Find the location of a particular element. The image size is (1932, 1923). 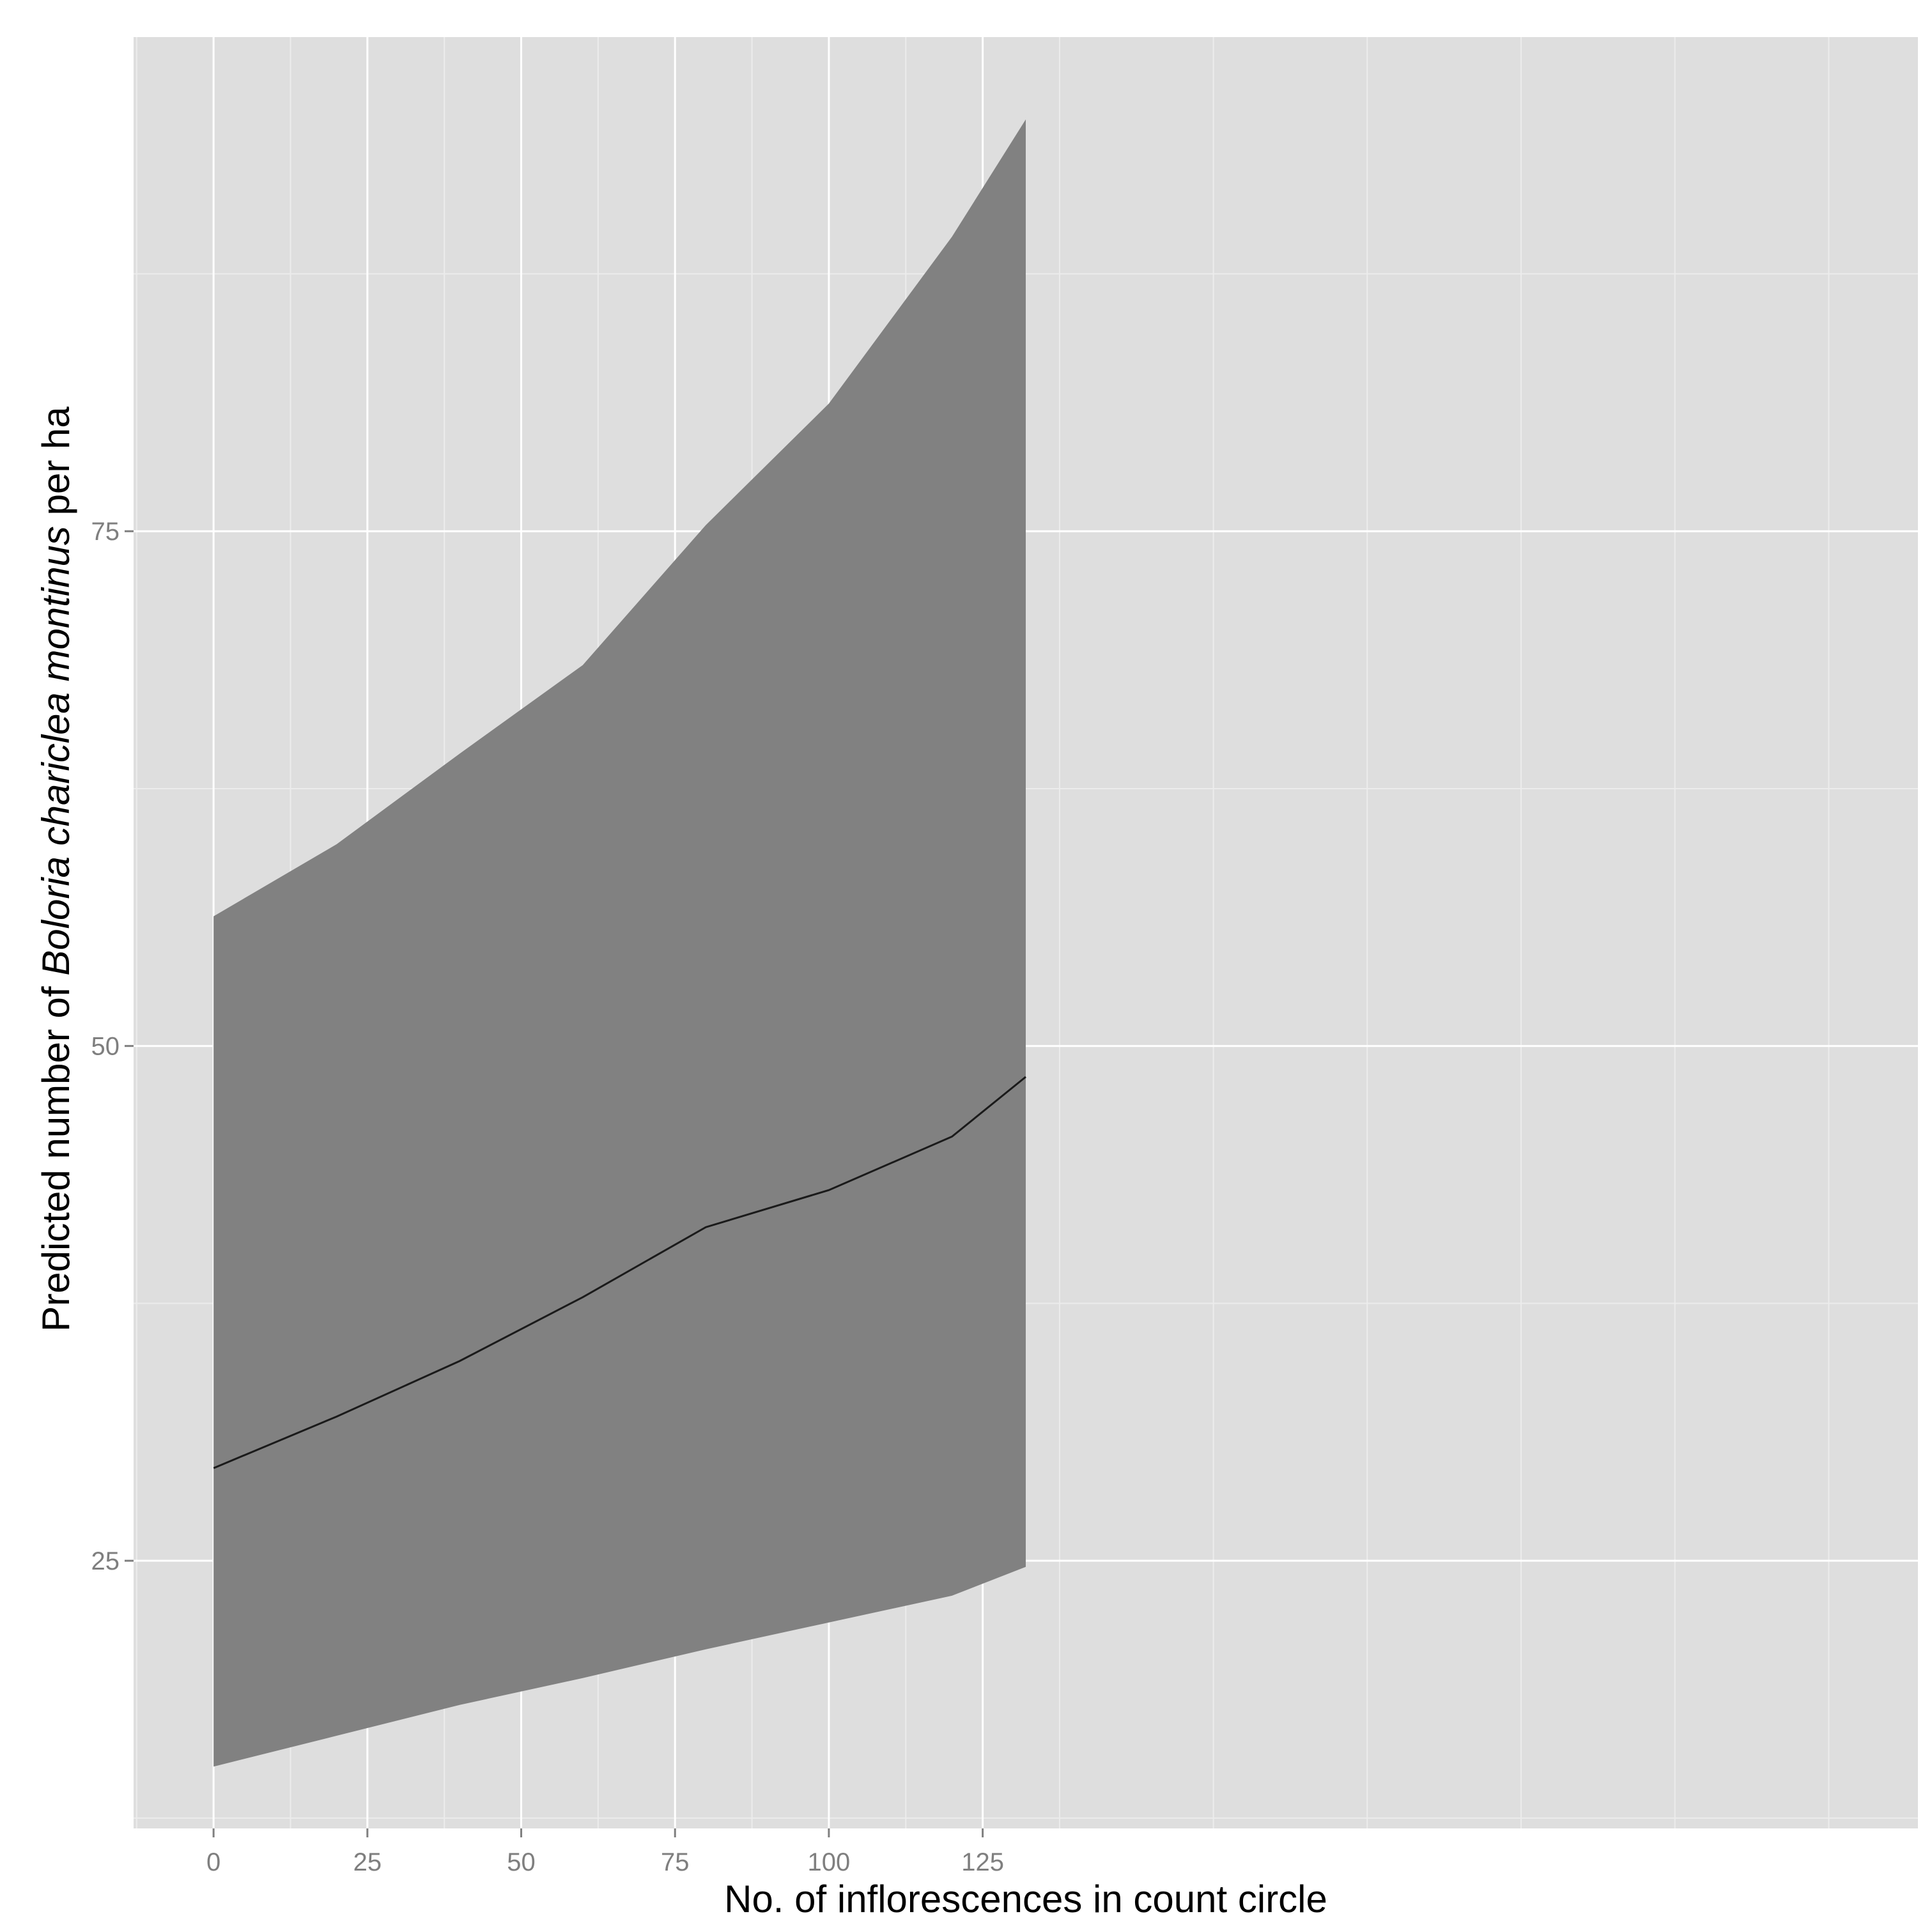

x-tick-label: 75 is located at coordinates (675, 1862).